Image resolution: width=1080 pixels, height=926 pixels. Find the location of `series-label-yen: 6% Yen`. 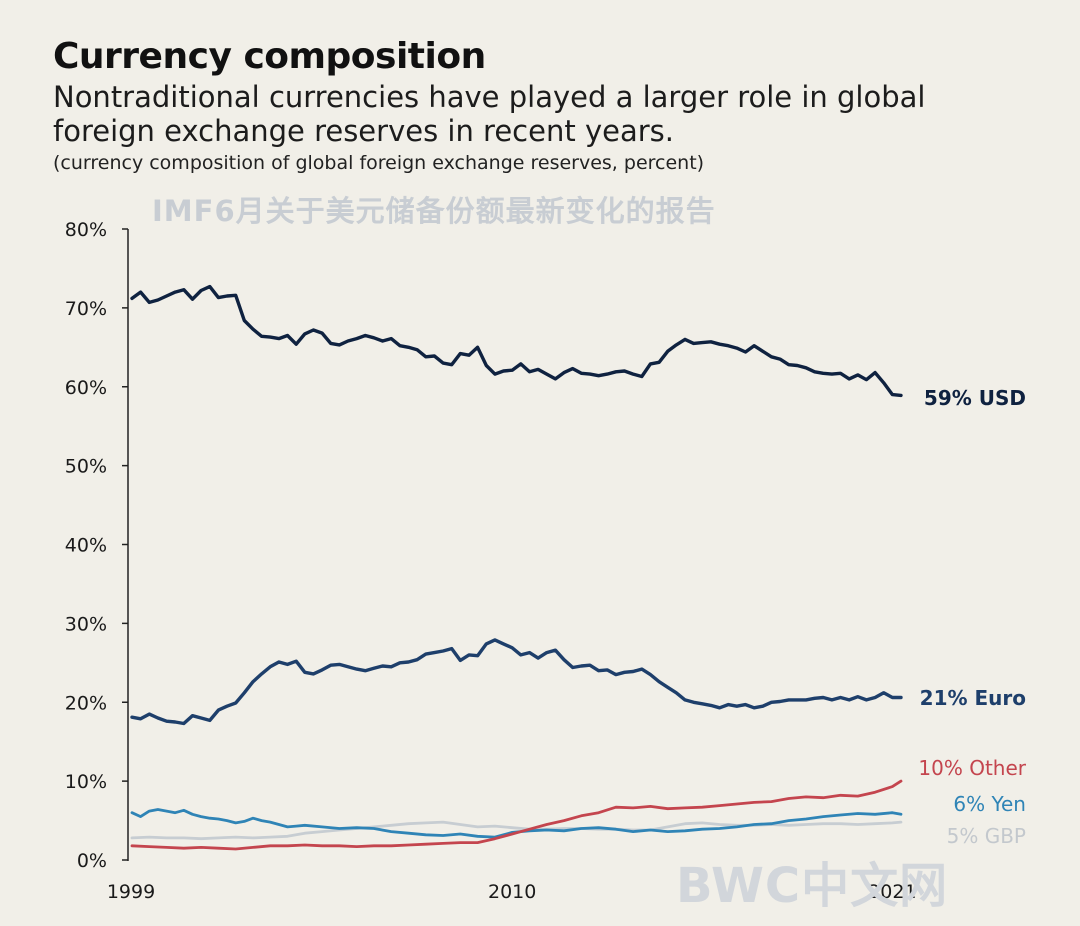

series-label-yen: 6% Yen is located at coordinates (989, 804).